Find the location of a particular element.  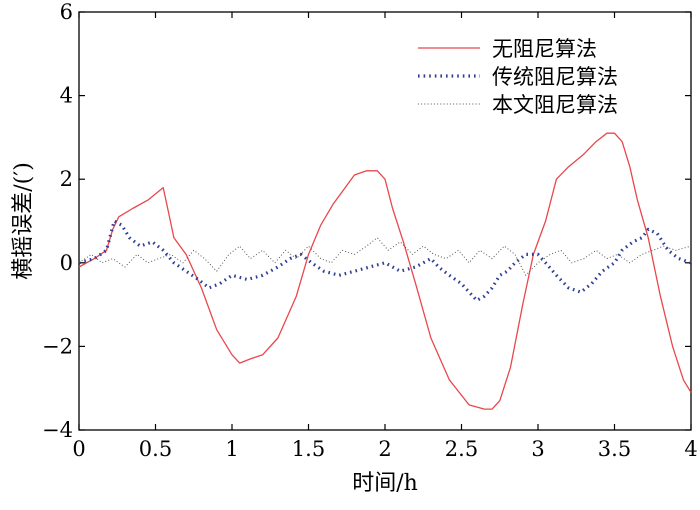

y-tick-label: 4 is located at coordinates (66, 96).